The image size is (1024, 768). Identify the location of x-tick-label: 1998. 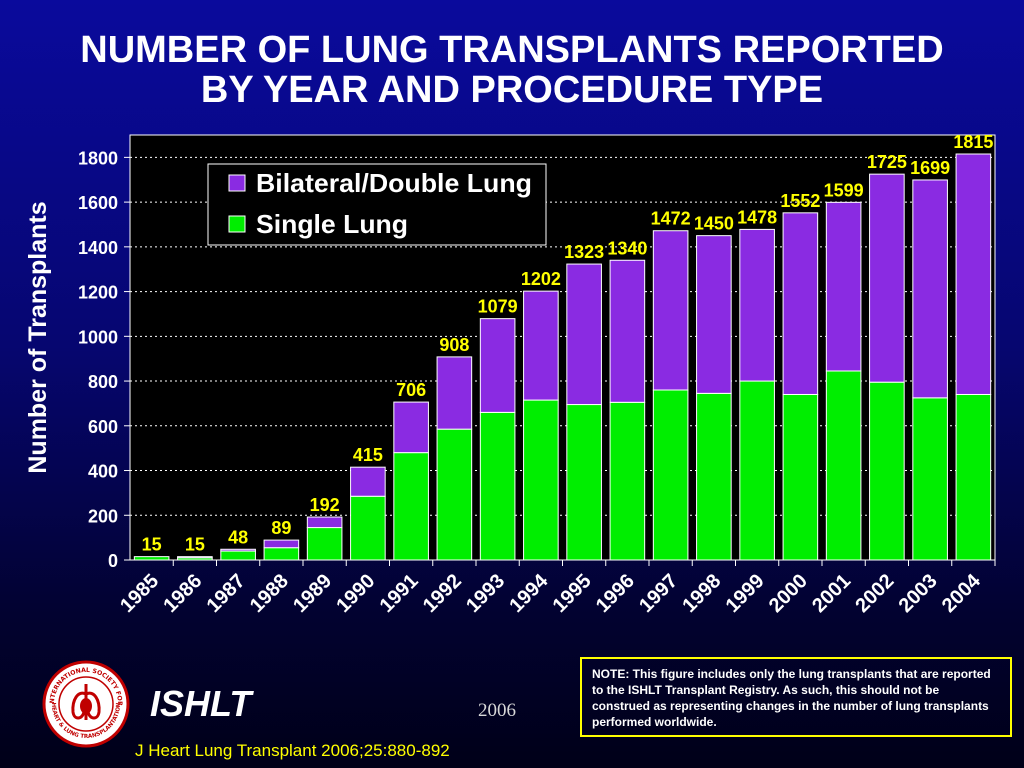
(701, 593).